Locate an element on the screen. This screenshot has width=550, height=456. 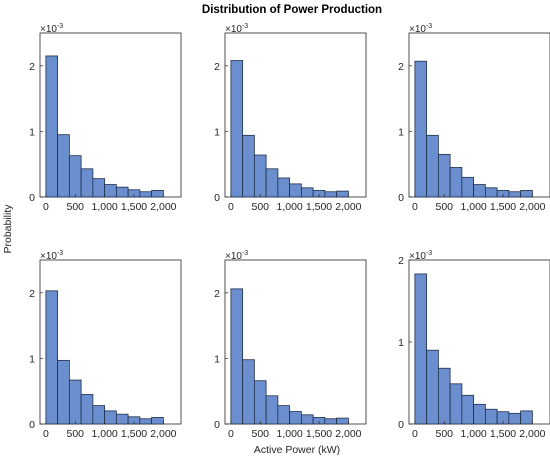
figure-title: Distribution of Power Production is located at coordinates (292, 10).